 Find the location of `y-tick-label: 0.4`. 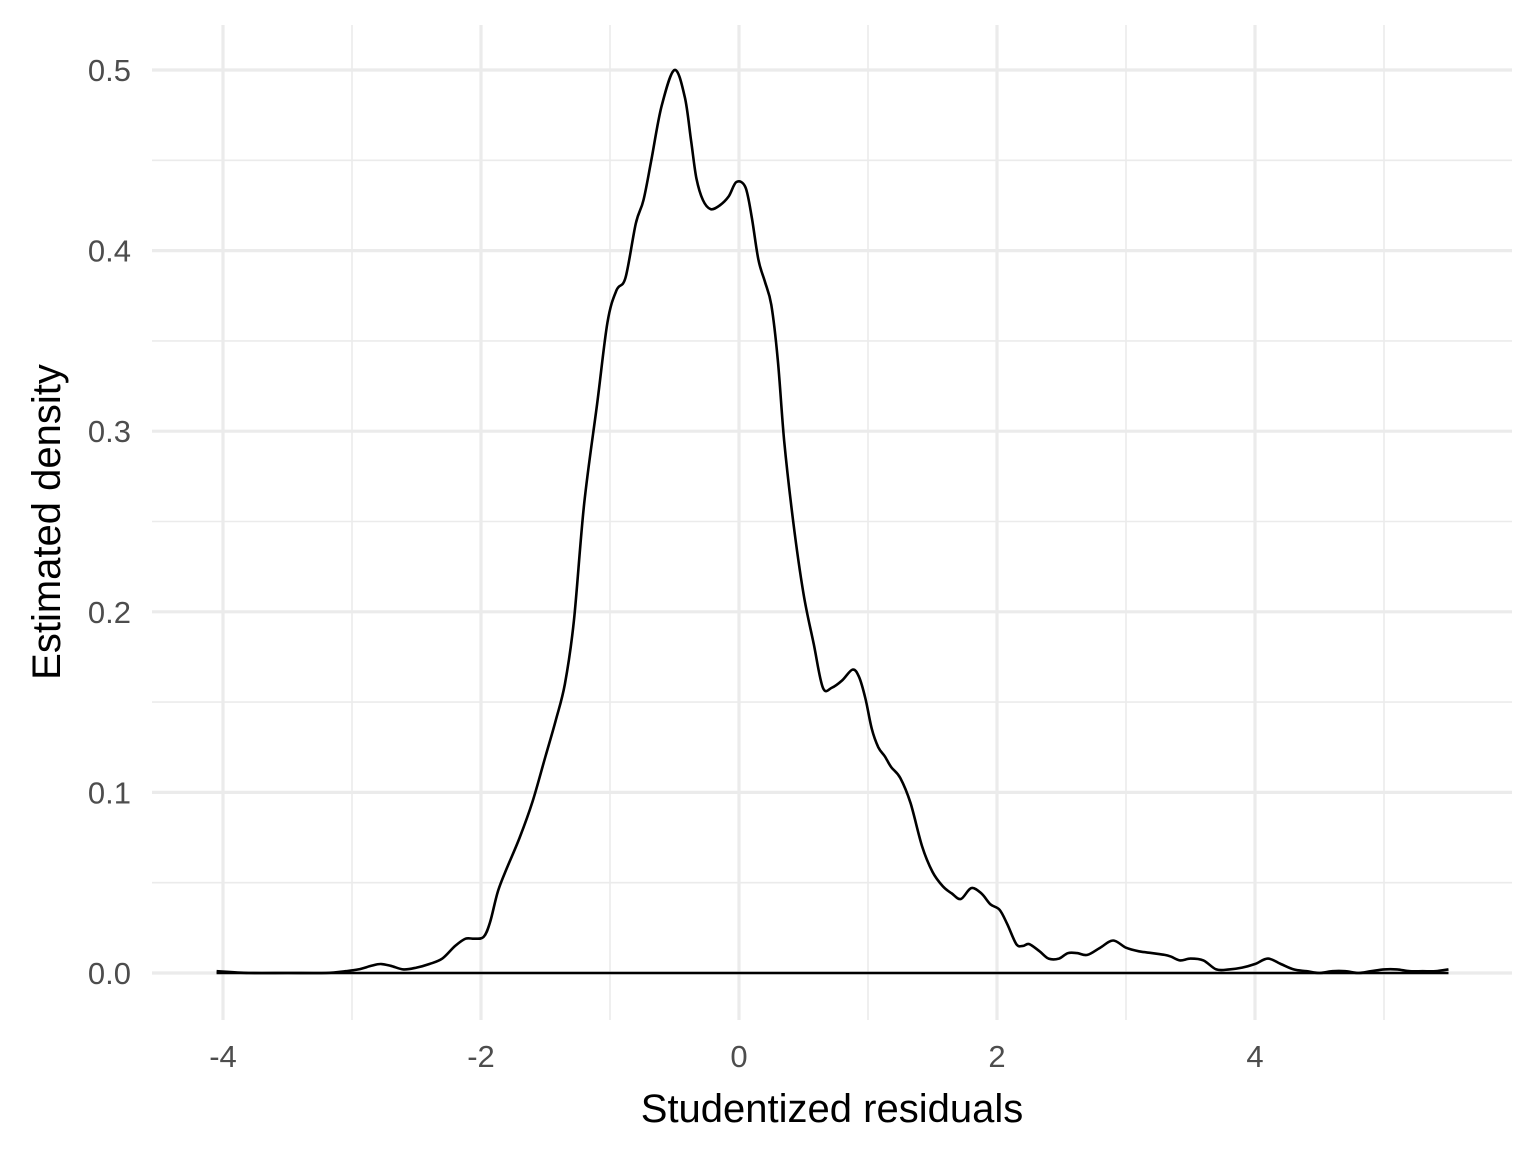

y-tick-label: 0.4 is located at coordinates (109, 251).